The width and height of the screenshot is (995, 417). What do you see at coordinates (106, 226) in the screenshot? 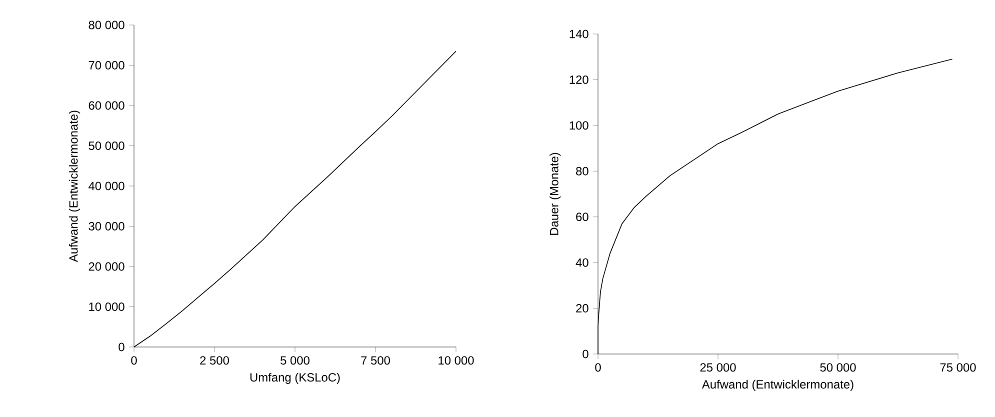
I see `y-tick-label: 30 000` at bounding box center [106, 226].